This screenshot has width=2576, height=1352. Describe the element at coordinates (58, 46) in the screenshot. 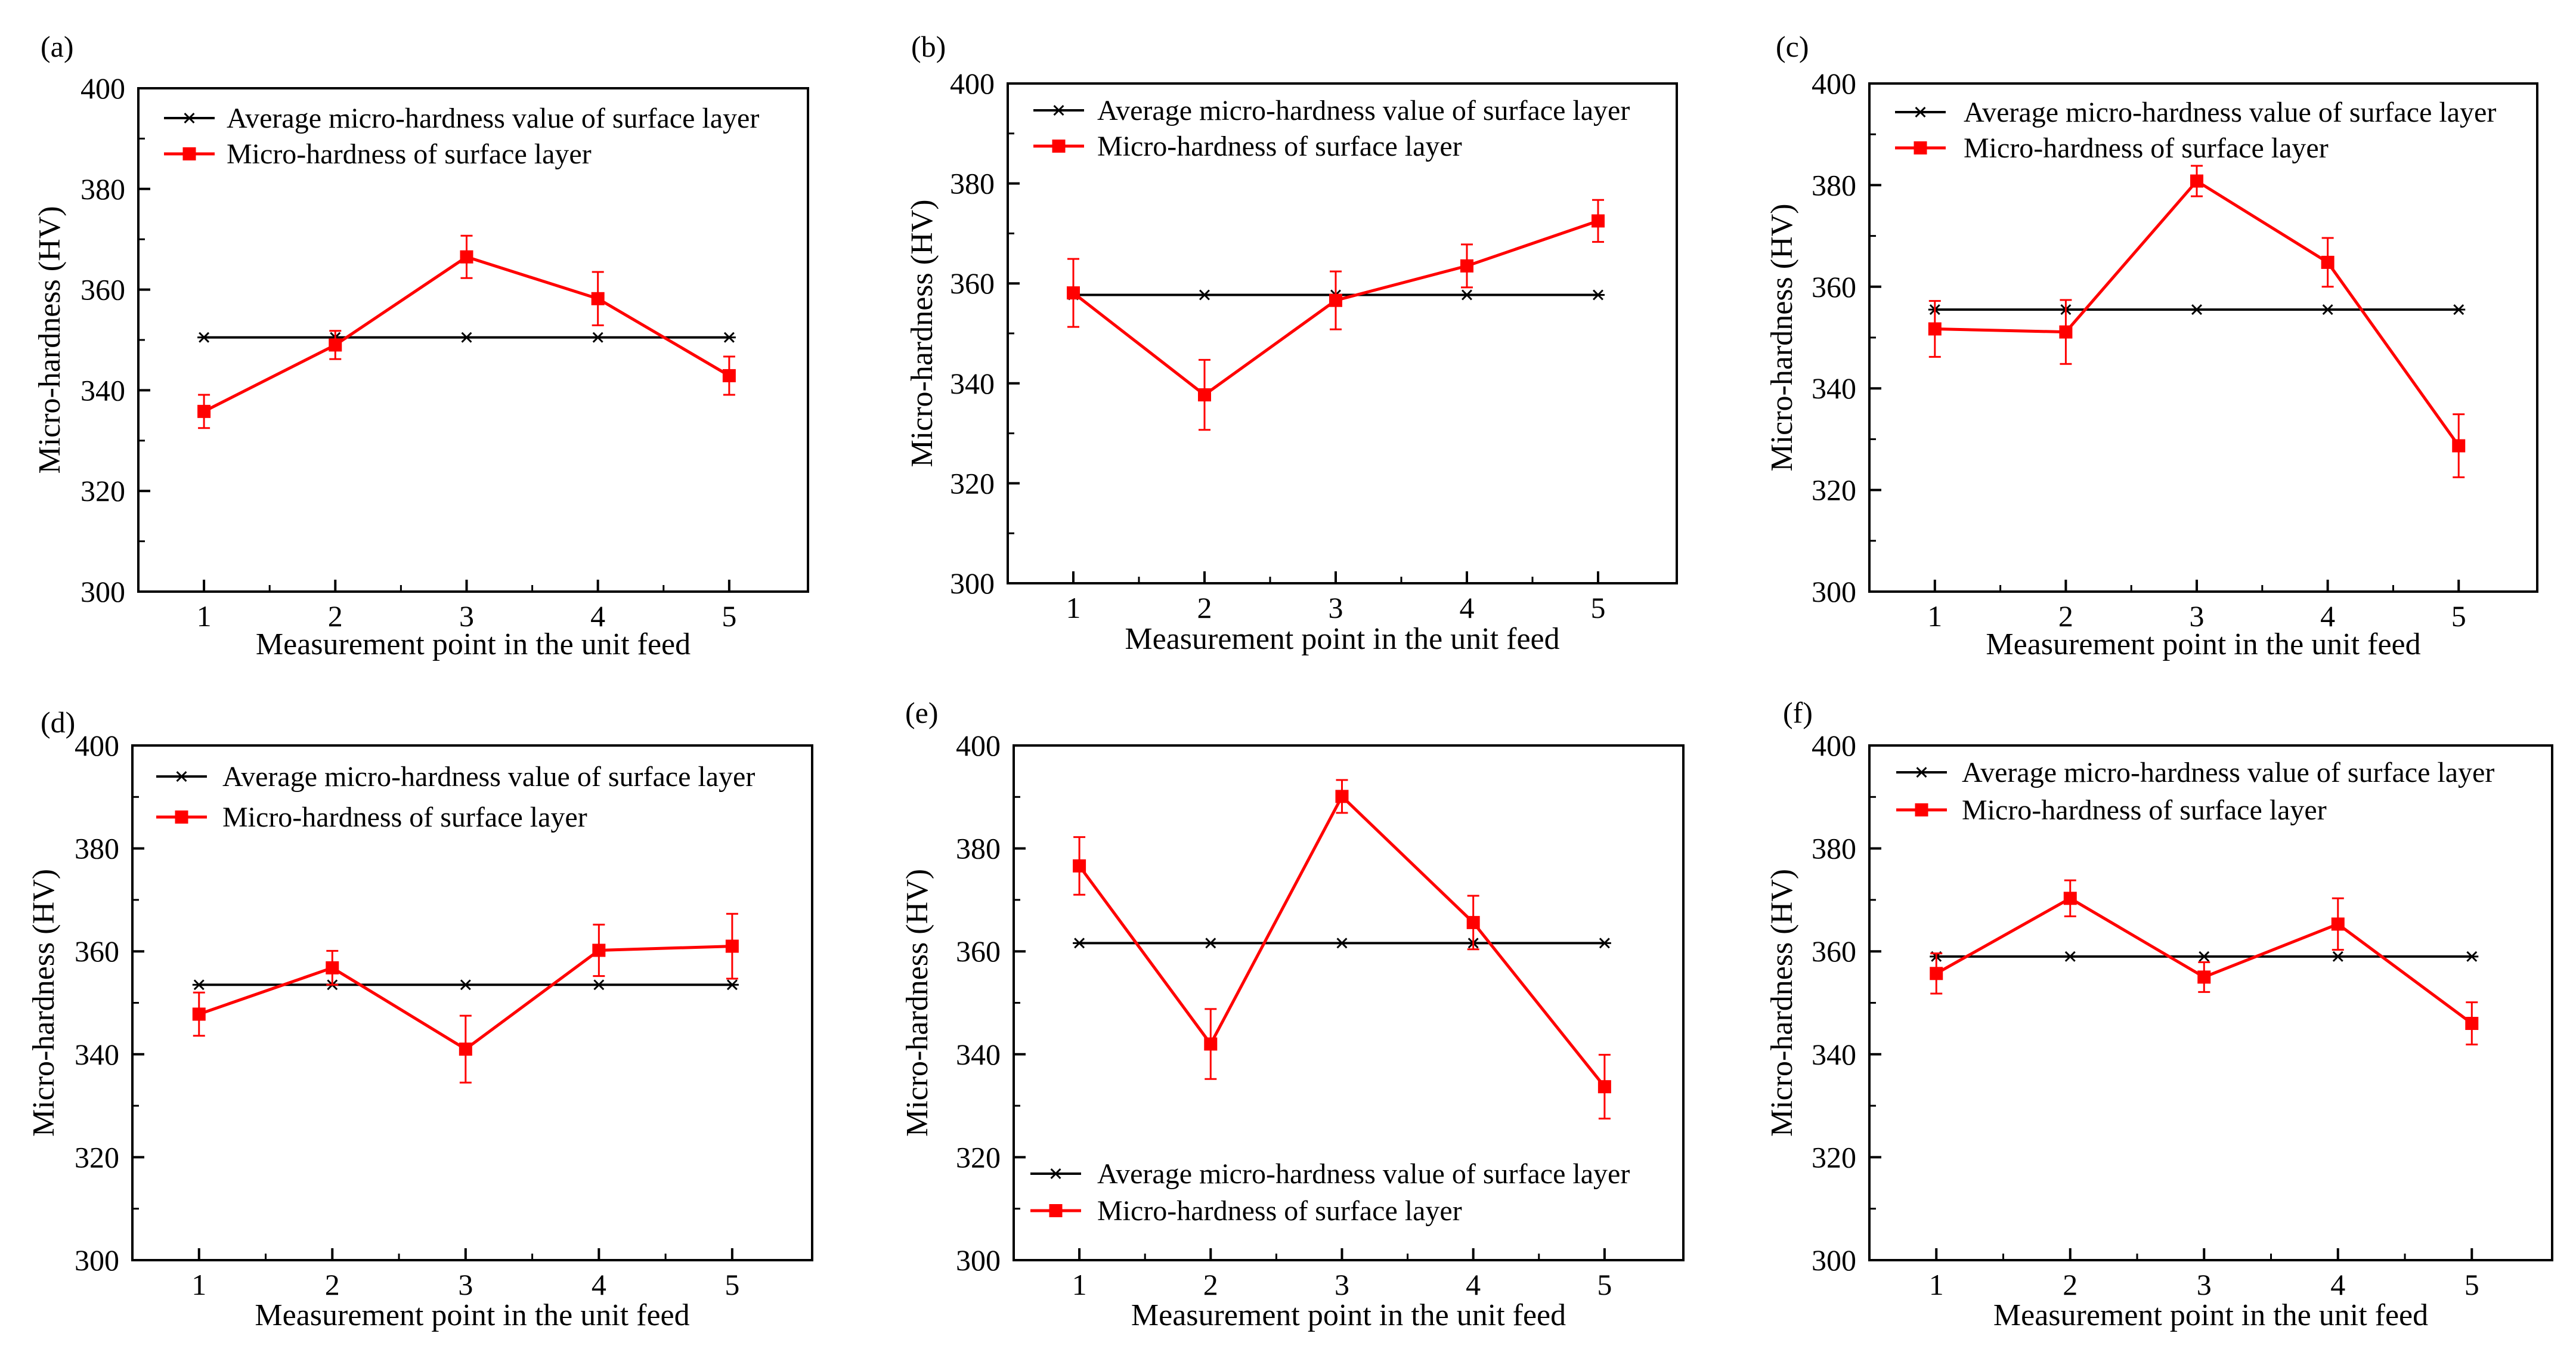

I see `panel-label: (a)` at that location.